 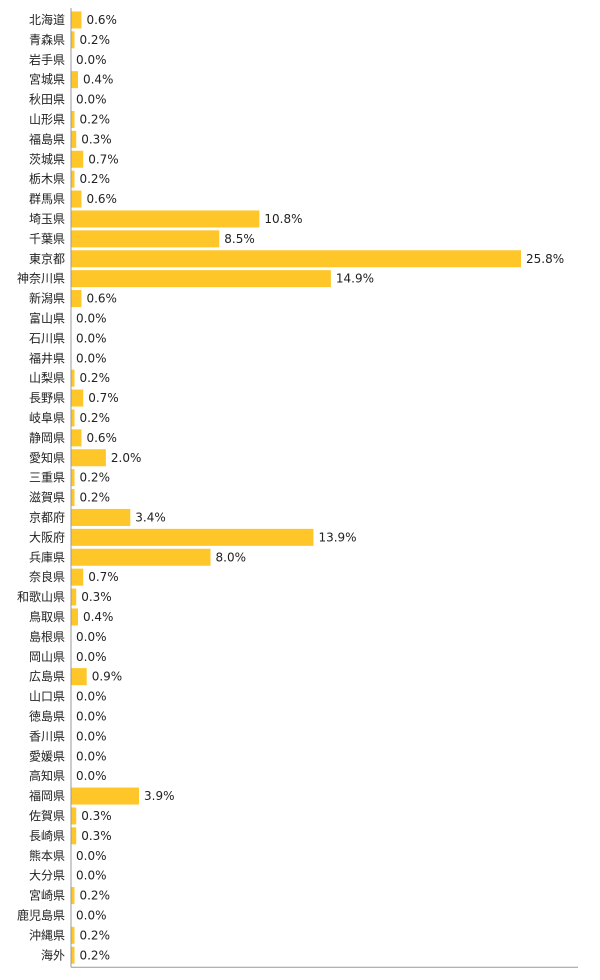 I want to click on value-label: 3.4%, so click(x=150, y=517).